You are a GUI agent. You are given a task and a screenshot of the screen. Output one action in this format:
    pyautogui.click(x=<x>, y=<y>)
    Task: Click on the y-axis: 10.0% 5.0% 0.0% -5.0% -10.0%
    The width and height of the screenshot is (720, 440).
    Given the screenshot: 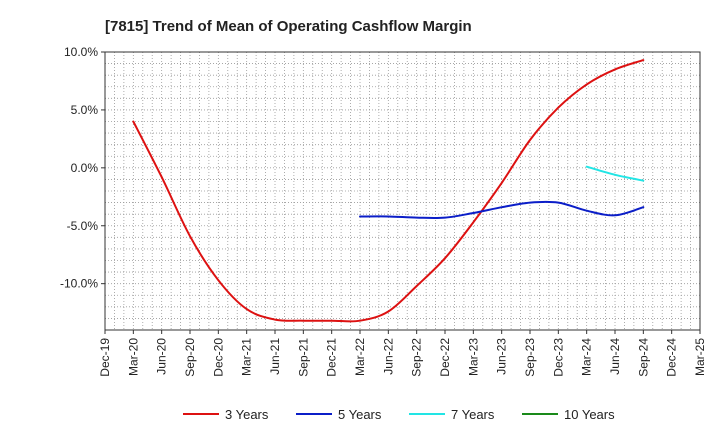 What is the action you would take?
    pyautogui.click(x=82, y=168)
    